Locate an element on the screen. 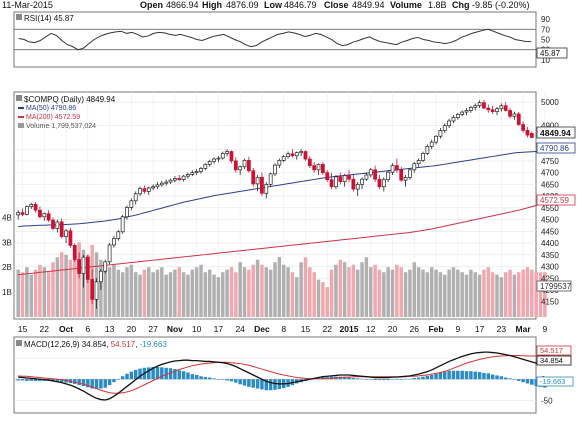  ma200-legend-label: MA(200) 4572.59 is located at coordinates (53, 117).